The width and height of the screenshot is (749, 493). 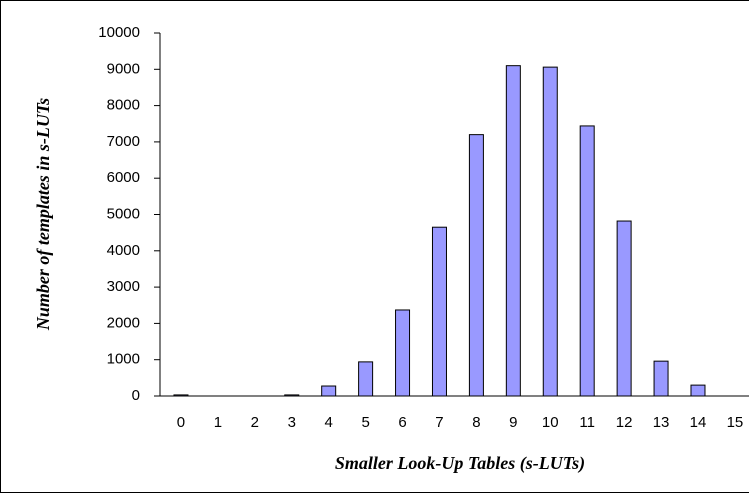 What do you see at coordinates (123, 286) in the screenshot?
I see `y-tick-label: 3000` at bounding box center [123, 286].